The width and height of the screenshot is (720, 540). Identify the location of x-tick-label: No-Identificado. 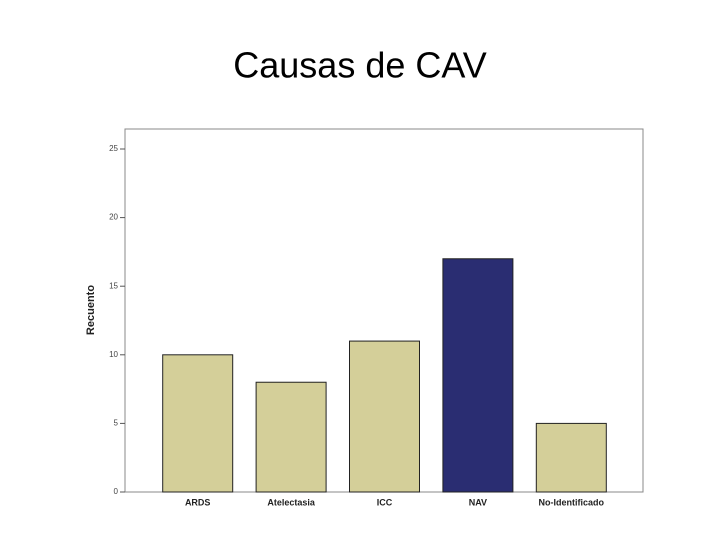
(572, 502).